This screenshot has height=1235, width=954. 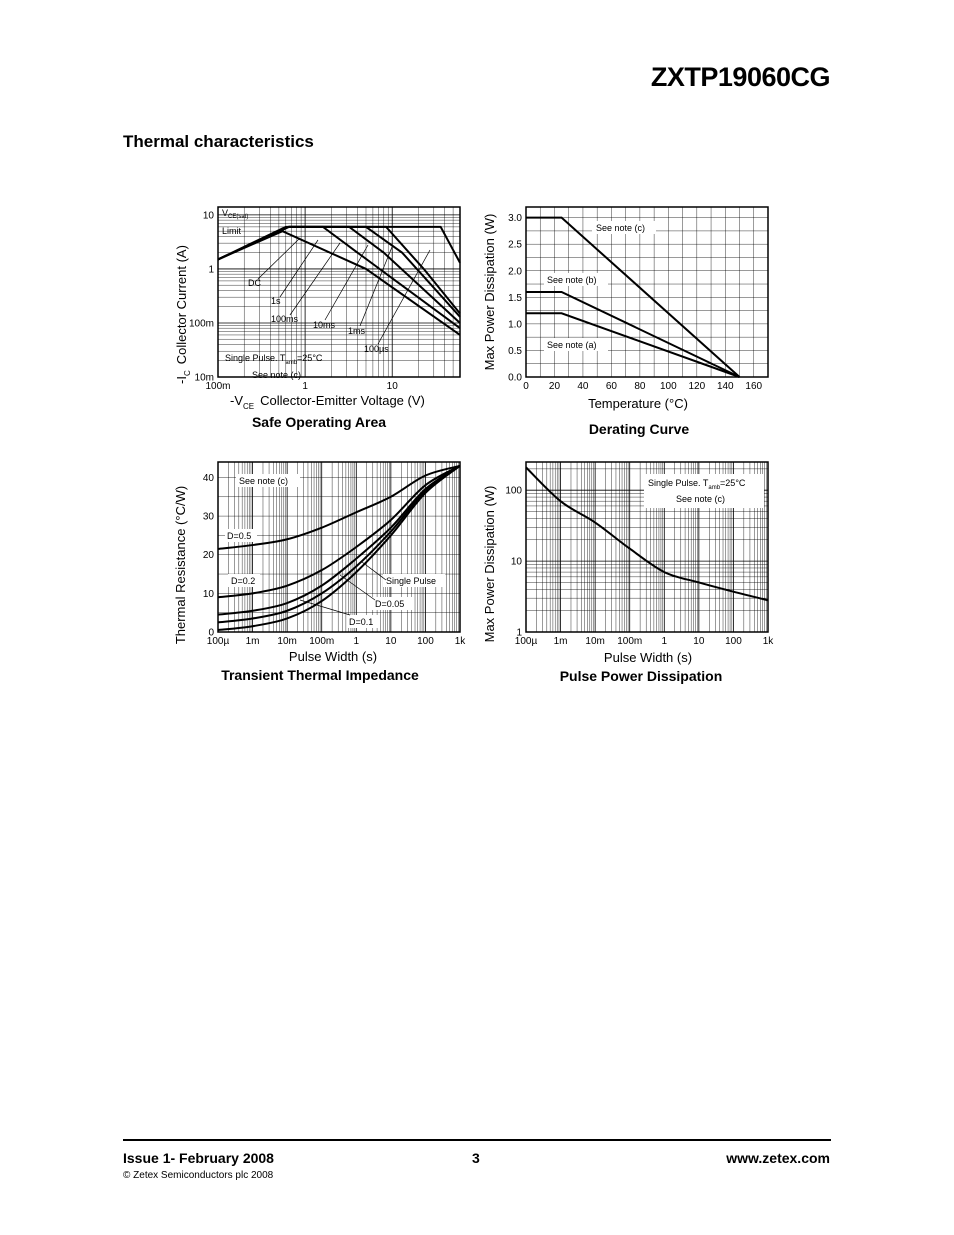 What do you see at coordinates (324, 325) in the screenshot?
I see `soa-label-10ms: 10ms` at bounding box center [324, 325].